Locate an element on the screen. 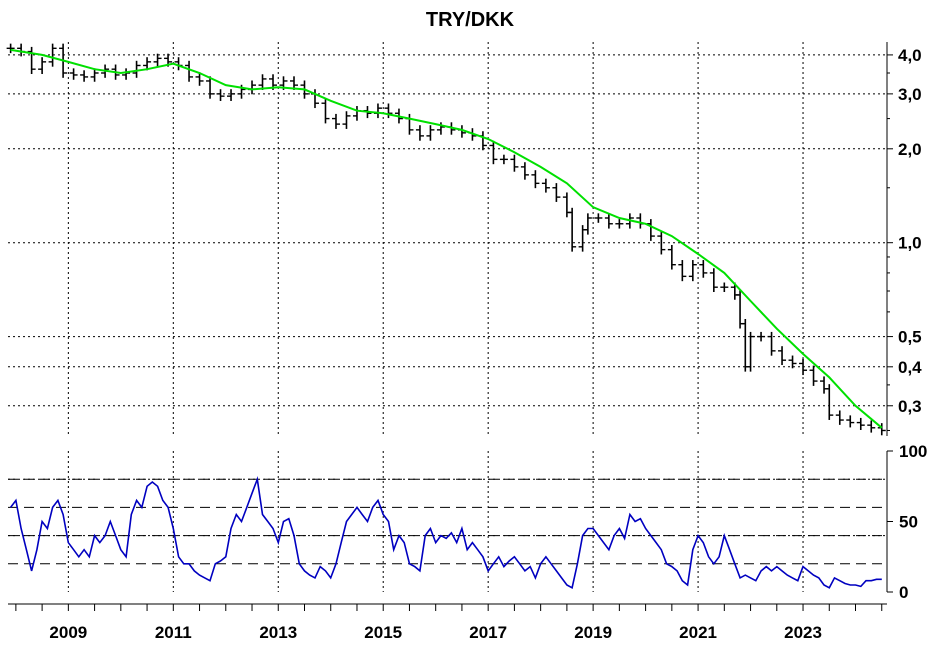 The image size is (950, 650). rsi-tick-label-2: 0 is located at coordinates (903, 592).